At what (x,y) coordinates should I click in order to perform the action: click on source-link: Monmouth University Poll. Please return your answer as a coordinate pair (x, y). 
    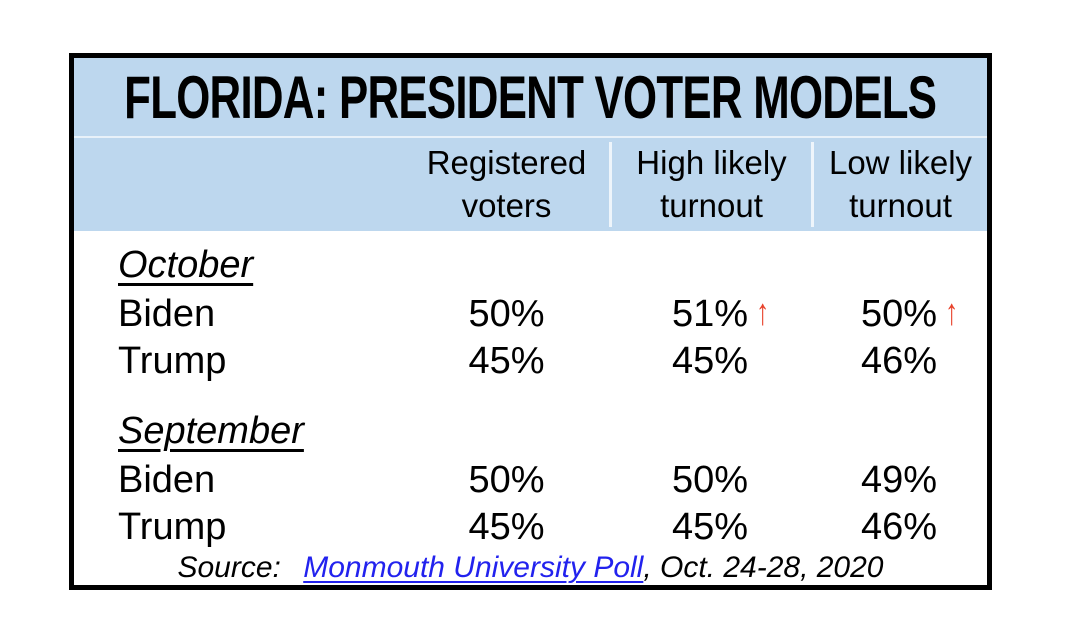
    Looking at the image, I should click on (473, 567).